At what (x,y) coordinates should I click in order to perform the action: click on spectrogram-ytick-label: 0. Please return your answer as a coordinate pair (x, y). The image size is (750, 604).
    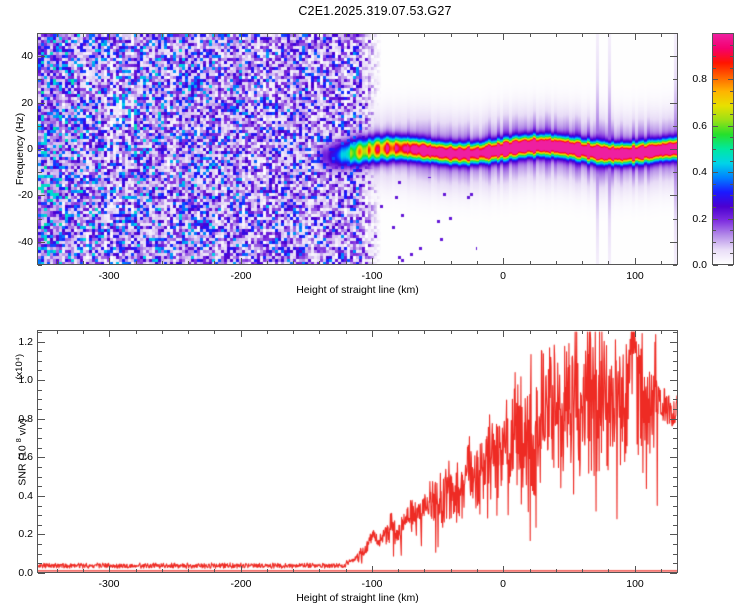
    Looking at the image, I should click on (30, 149).